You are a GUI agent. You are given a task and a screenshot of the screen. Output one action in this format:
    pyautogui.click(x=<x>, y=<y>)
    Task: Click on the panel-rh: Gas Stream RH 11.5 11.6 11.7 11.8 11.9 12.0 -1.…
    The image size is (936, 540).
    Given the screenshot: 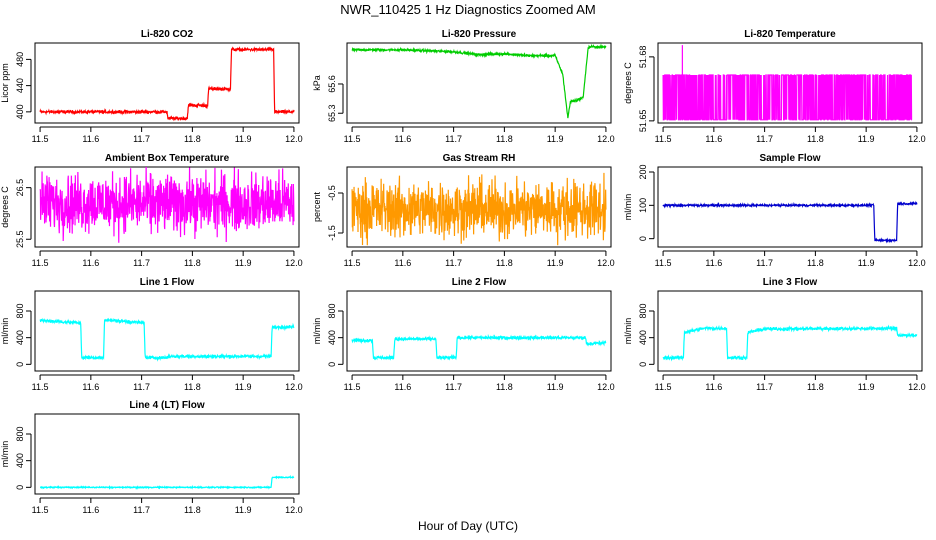 What is the action you would take?
    pyautogui.click(x=463, y=210)
    